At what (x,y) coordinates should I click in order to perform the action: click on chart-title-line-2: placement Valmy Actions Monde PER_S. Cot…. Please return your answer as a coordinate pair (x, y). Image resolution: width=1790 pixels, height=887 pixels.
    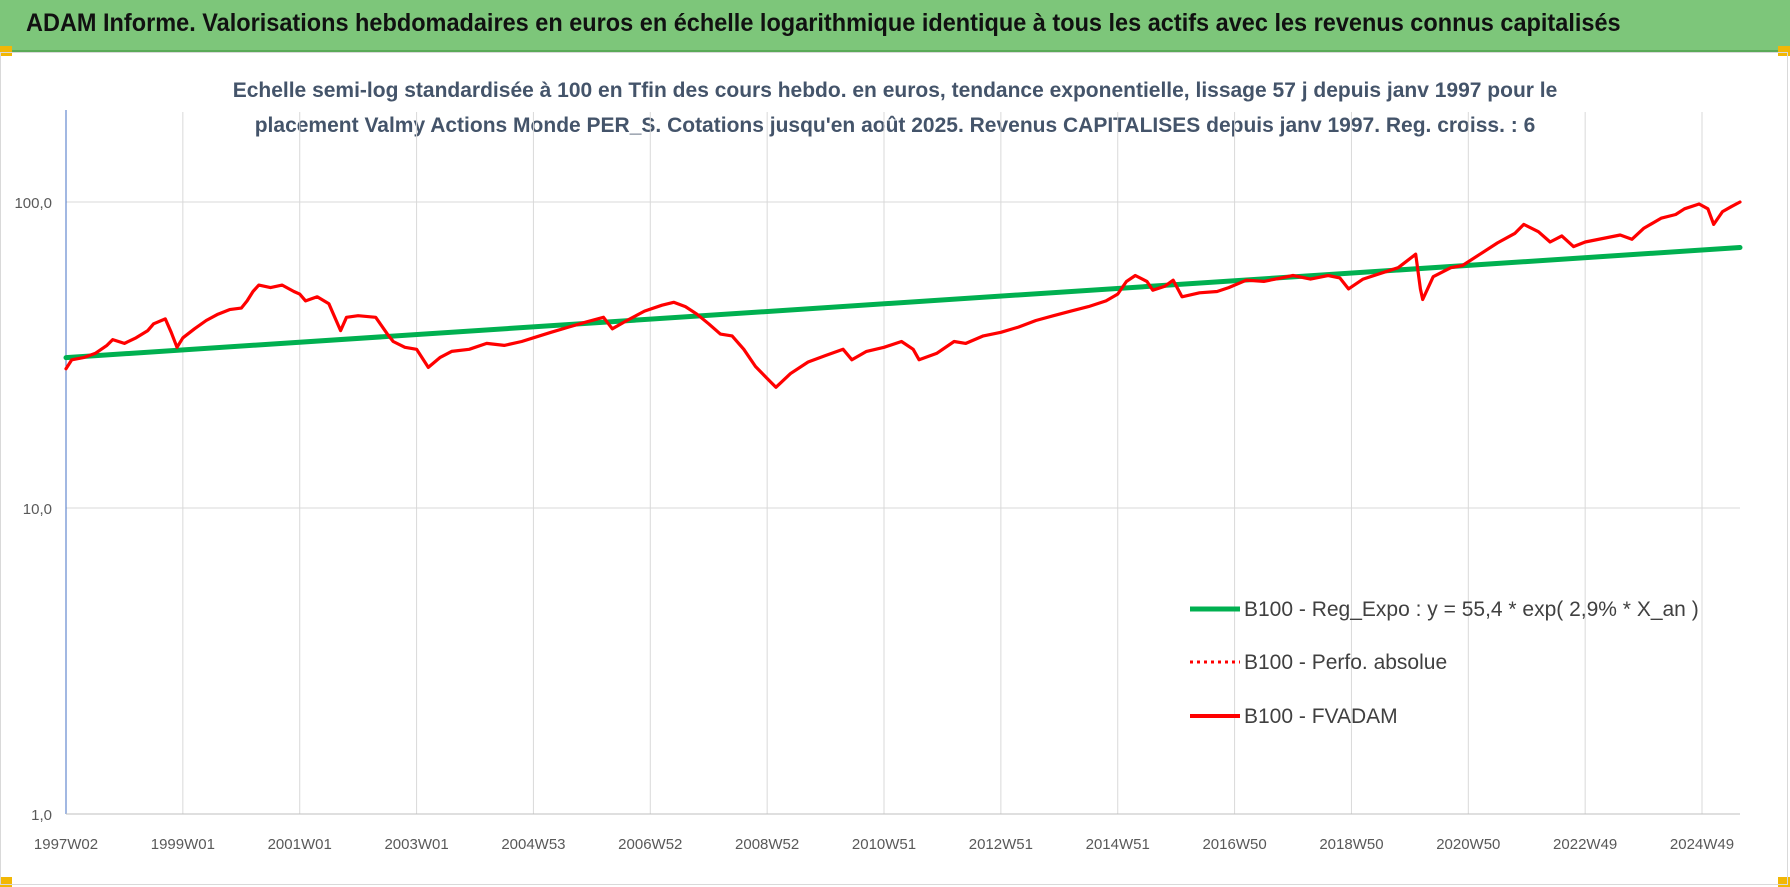
    Looking at the image, I should click on (895, 125).